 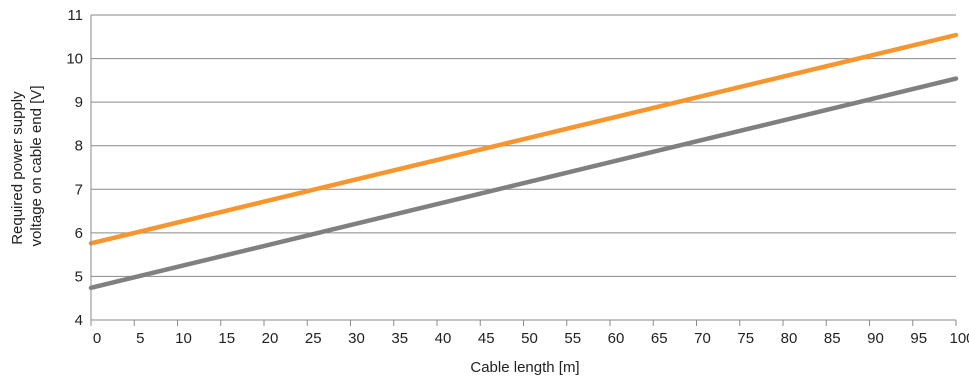 What do you see at coordinates (79, 320) in the screenshot?
I see `y-tick-label: 4` at bounding box center [79, 320].